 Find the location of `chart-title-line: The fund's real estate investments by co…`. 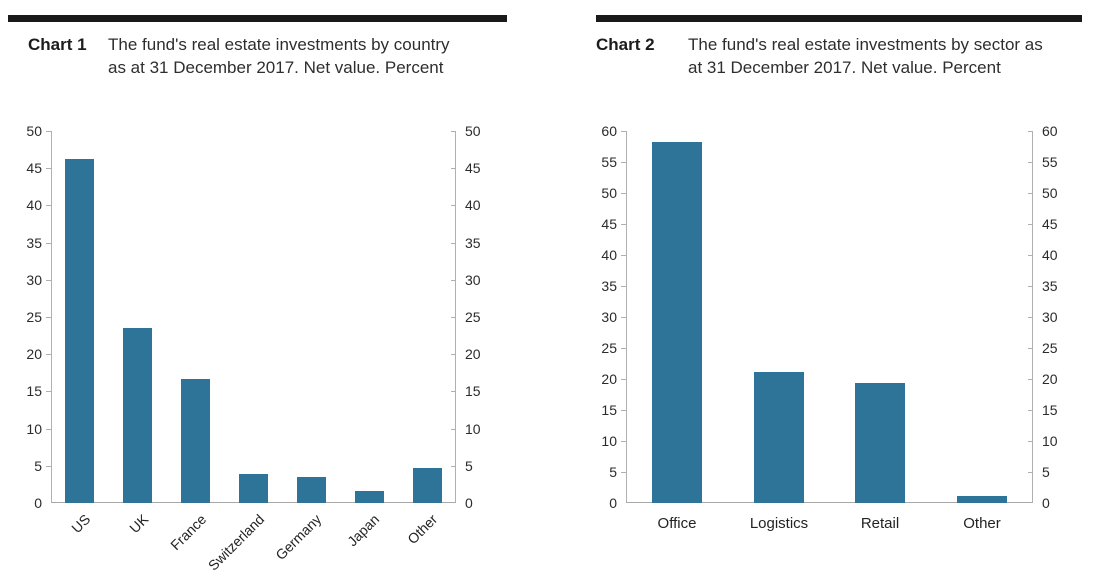

chart-title-line: The fund's real estate investments by co… is located at coordinates (279, 44).